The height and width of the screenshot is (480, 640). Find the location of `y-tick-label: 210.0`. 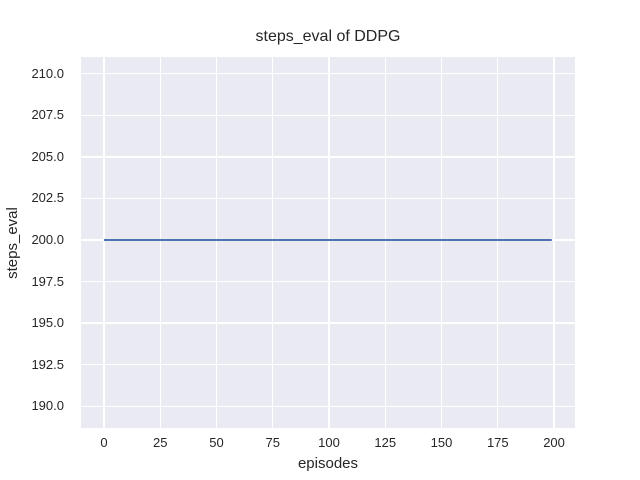

y-tick-label: 210.0 is located at coordinates (47, 73).